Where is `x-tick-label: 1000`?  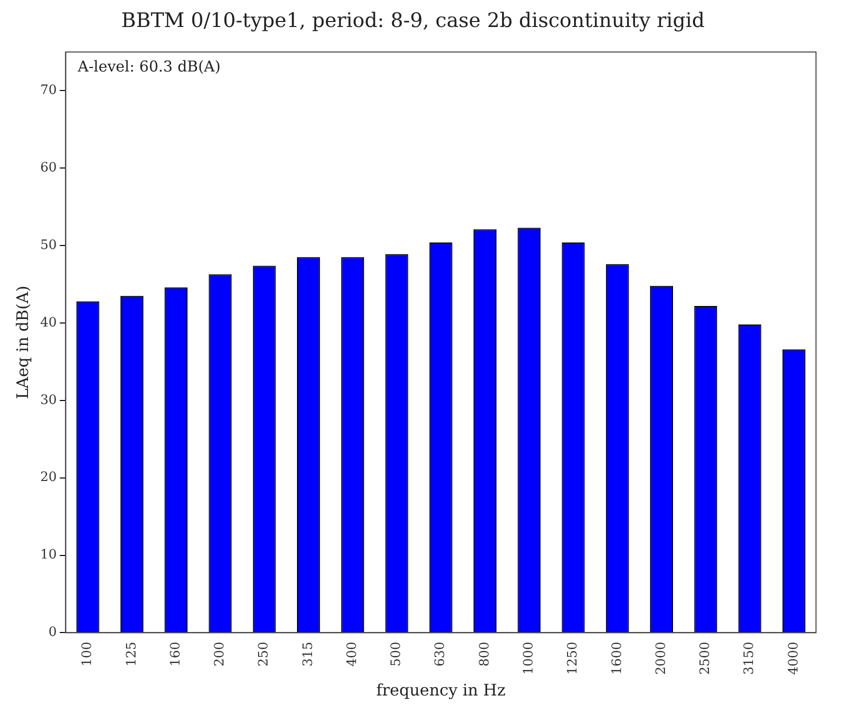 x-tick-label: 1000 is located at coordinates (529, 658).